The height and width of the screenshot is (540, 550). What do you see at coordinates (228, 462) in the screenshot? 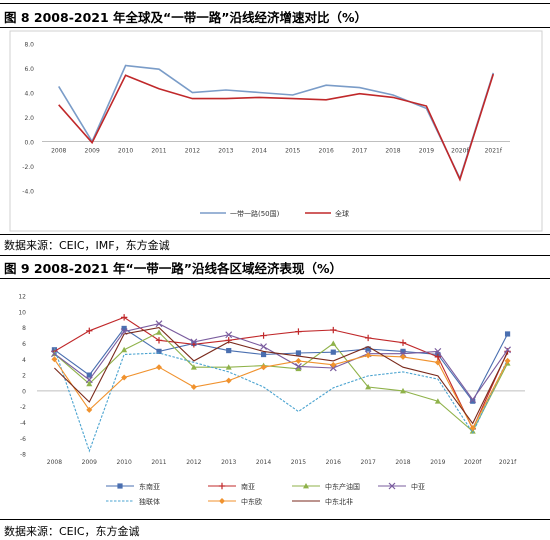
I see `x-tick-label: 2013` at bounding box center [228, 462].